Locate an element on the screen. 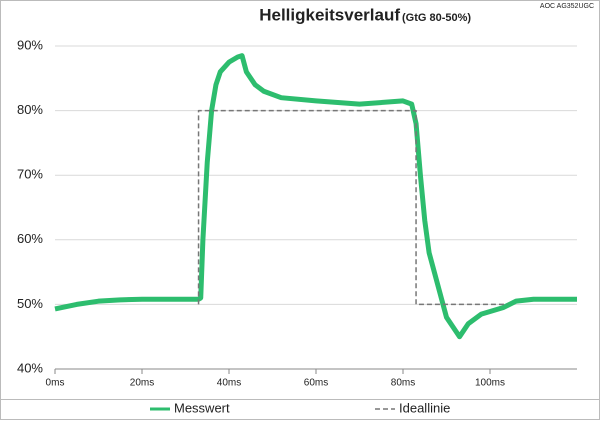 Image resolution: width=600 pixels, height=425 pixels. x-tick-label: 0ms is located at coordinates (55, 383).